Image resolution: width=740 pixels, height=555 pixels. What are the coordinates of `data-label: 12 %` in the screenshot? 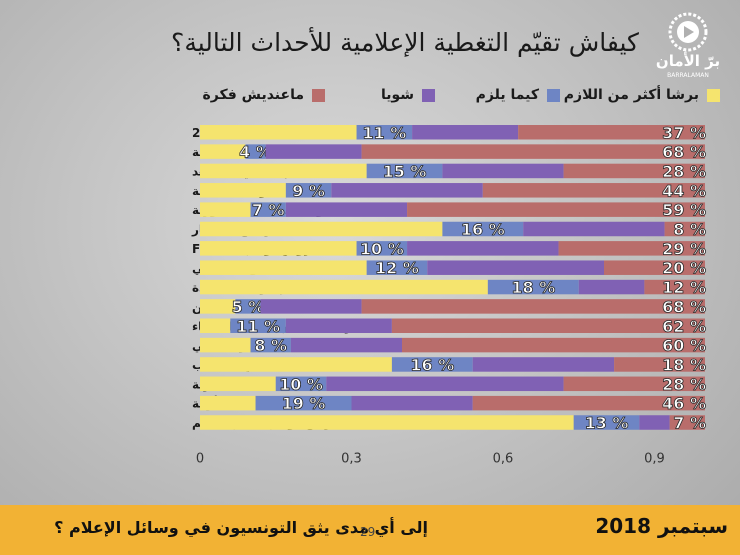 It's located at (397, 268).